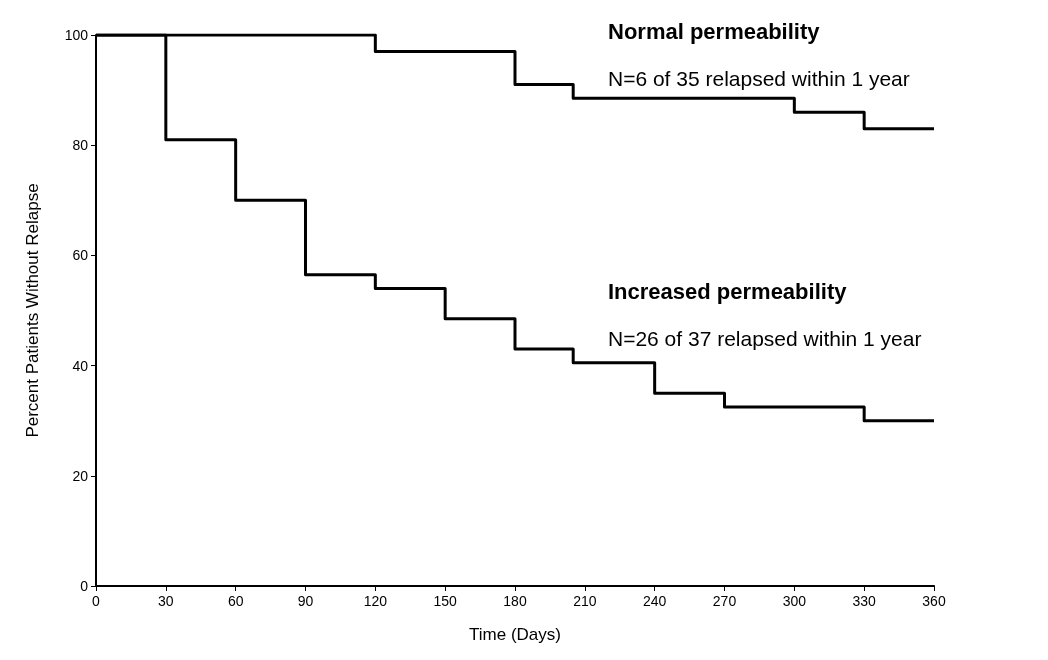  I want to click on x-tick-label: 330, so click(864, 601).